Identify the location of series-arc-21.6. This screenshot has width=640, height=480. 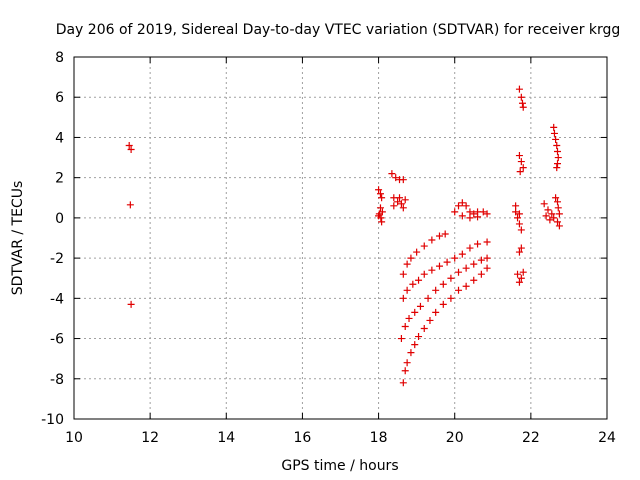
(519, 244).